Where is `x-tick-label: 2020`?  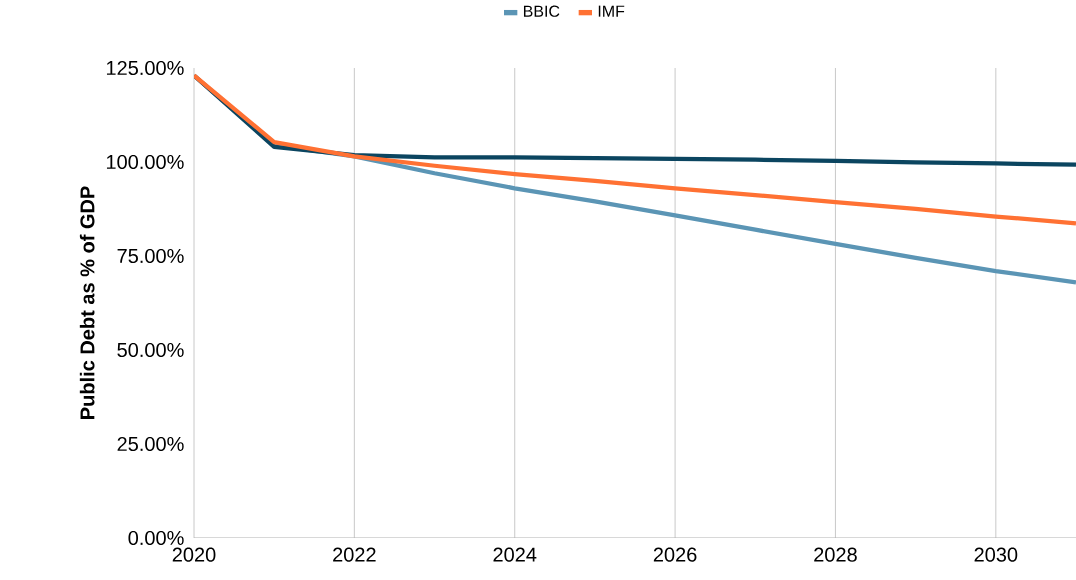
x-tick-label: 2020 is located at coordinates (194, 554).